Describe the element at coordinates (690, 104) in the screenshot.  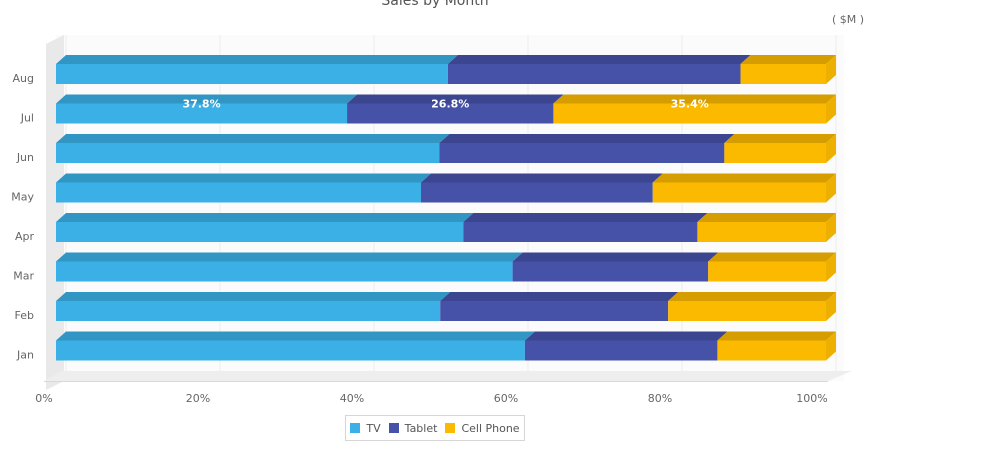
I see `data-label: 35.4%` at that location.